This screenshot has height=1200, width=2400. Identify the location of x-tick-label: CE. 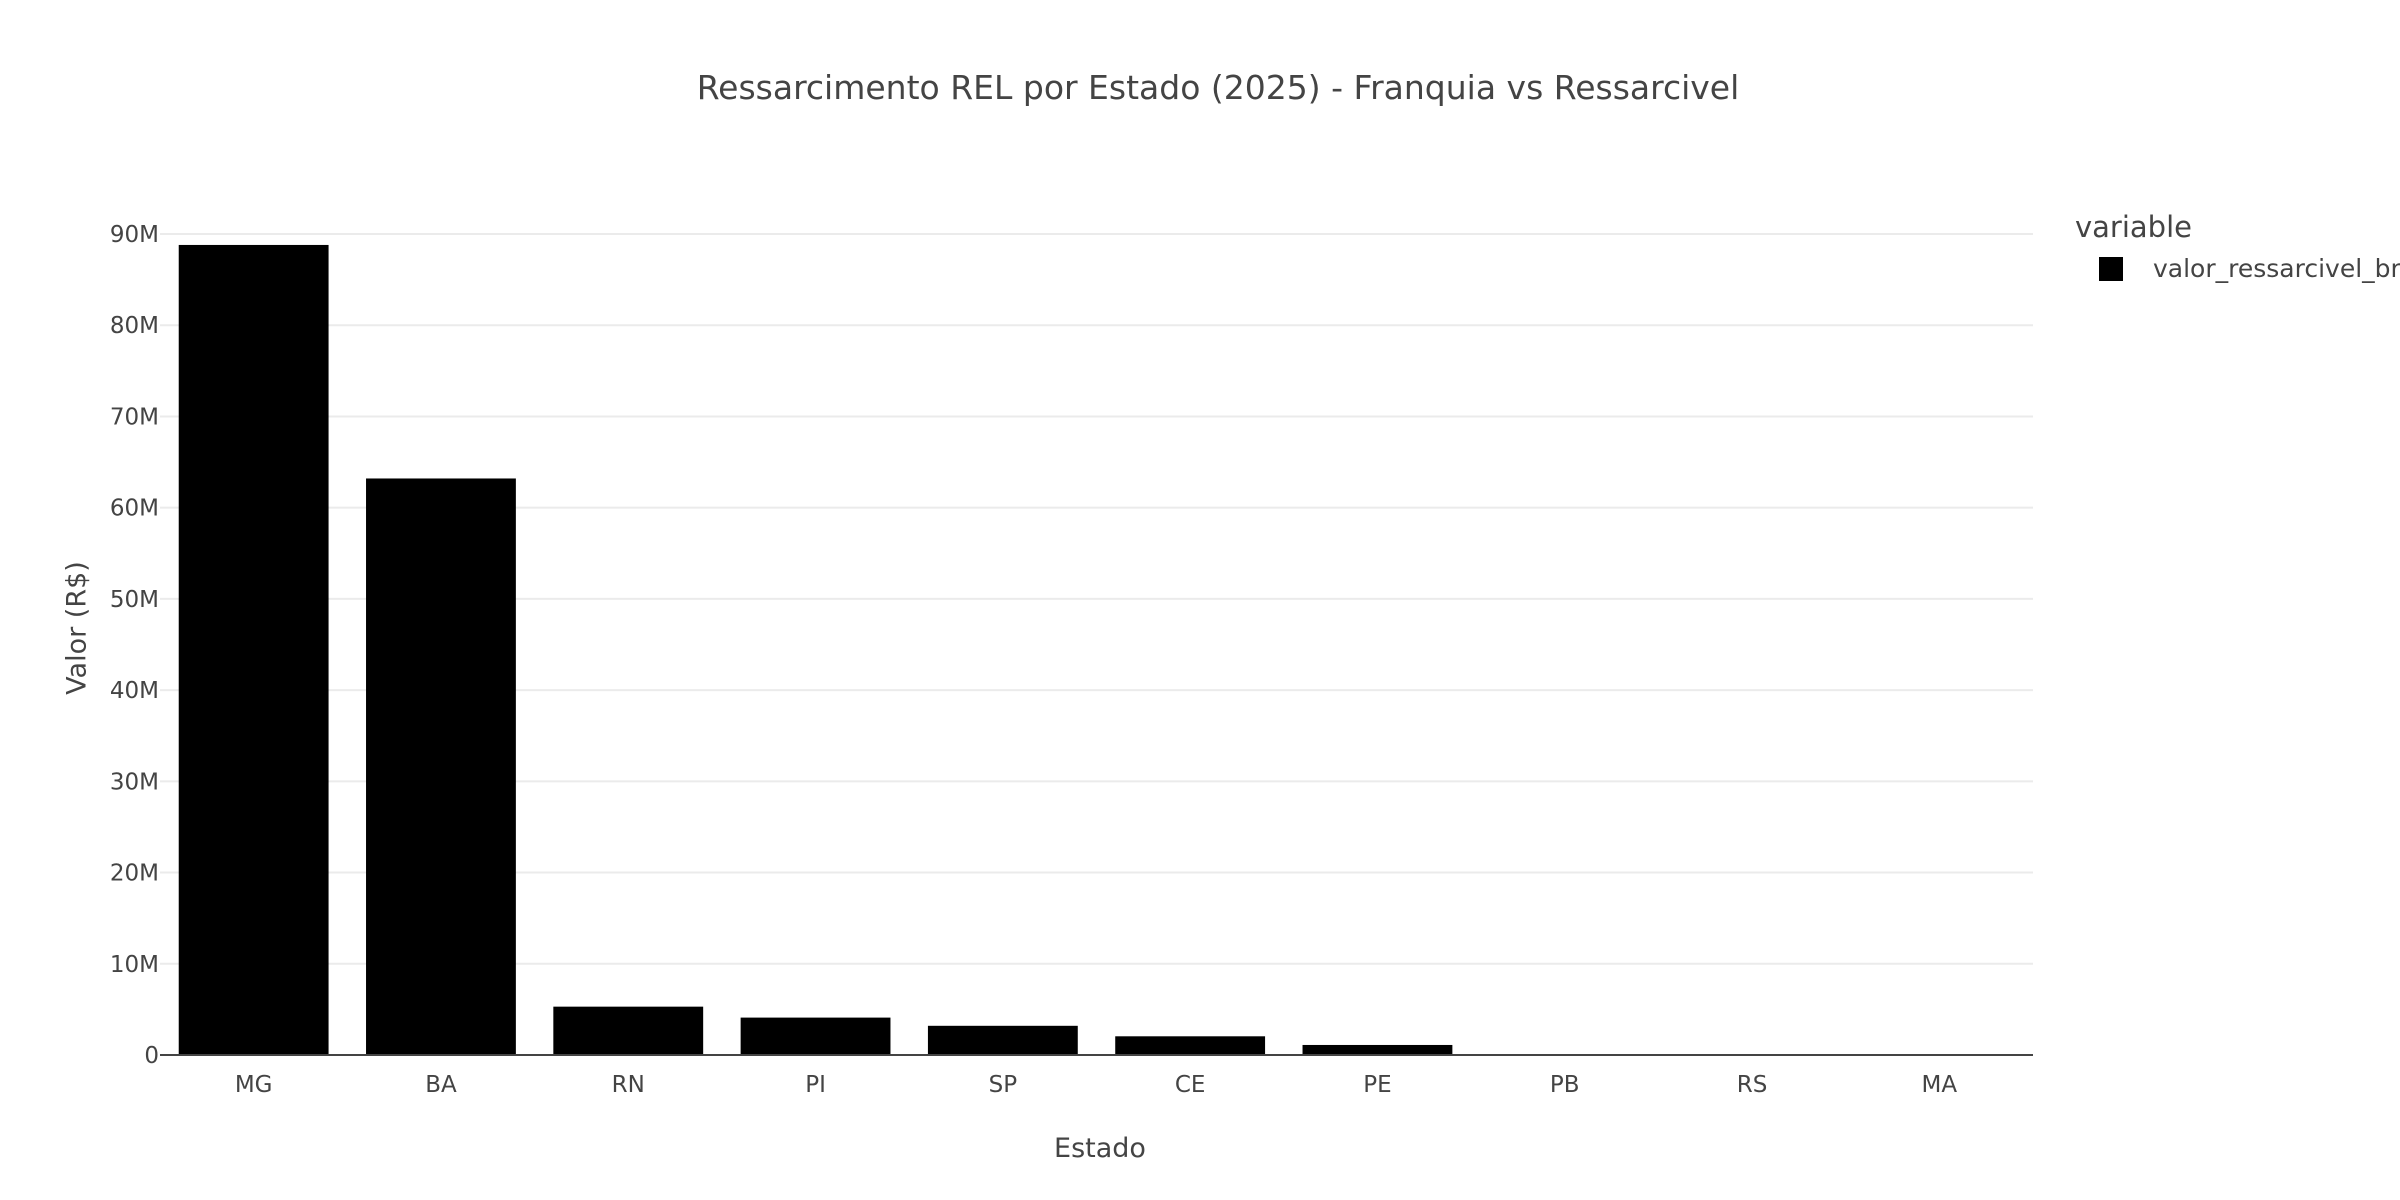
(1190, 1085).